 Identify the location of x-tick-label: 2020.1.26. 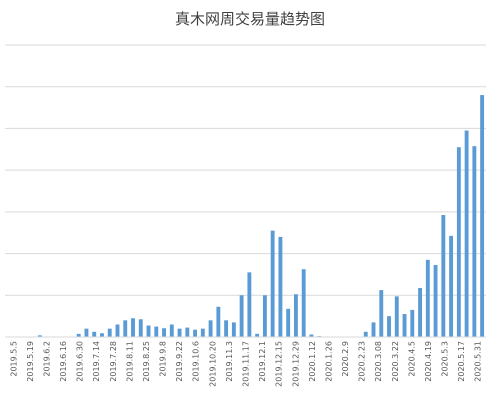
(328, 361).